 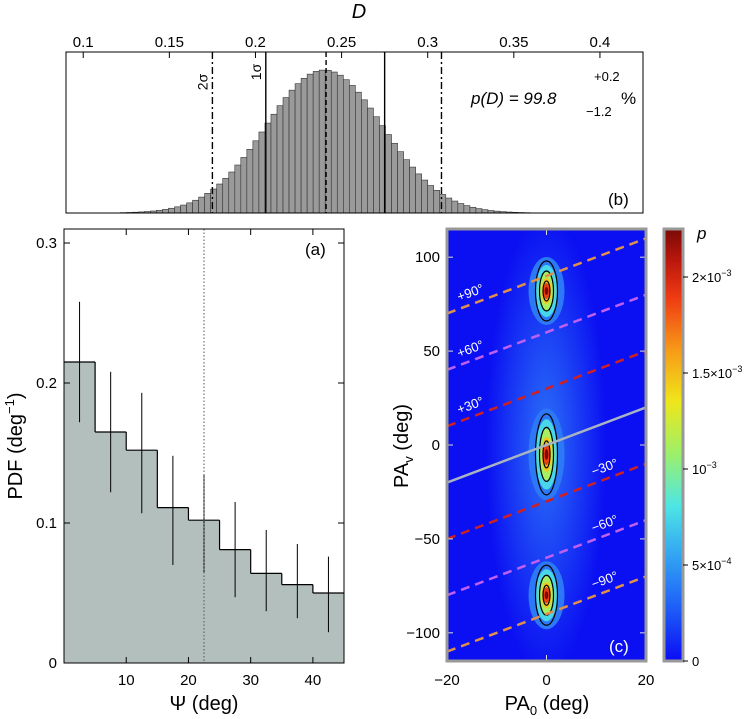 What do you see at coordinates (701, 233) in the screenshot?
I see `colorbar-title: p` at bounding box center [701, 233].